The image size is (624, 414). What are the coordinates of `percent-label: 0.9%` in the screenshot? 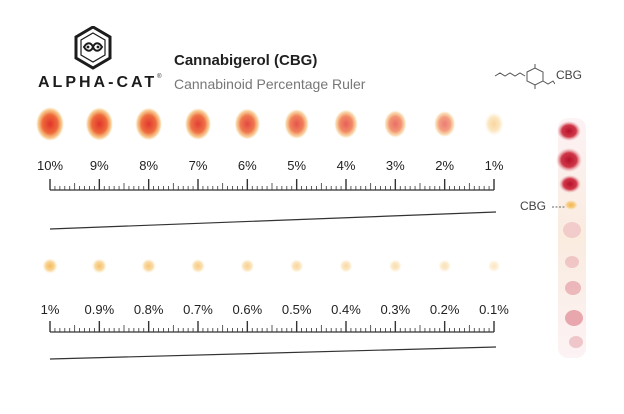 It's located at (99, 309).